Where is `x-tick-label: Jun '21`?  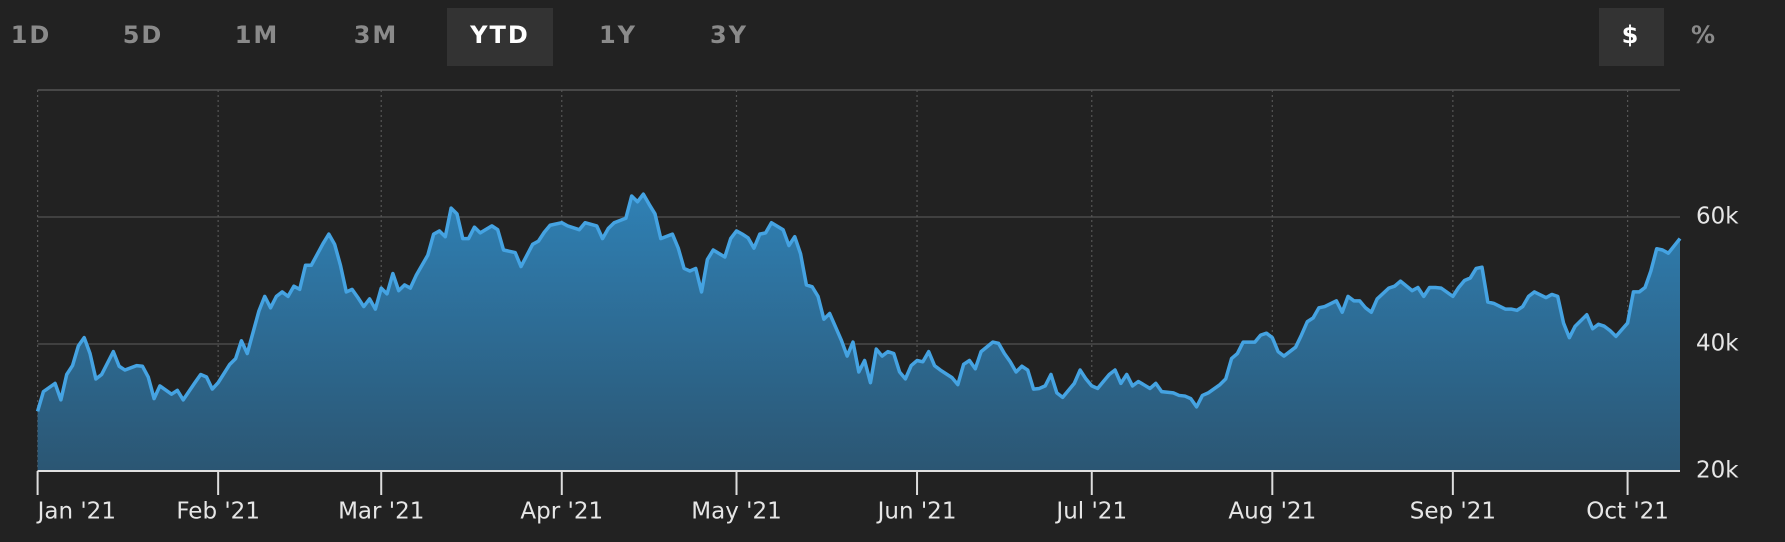 x-tick-label: Jun '21 is located at coordinates (916, 512).